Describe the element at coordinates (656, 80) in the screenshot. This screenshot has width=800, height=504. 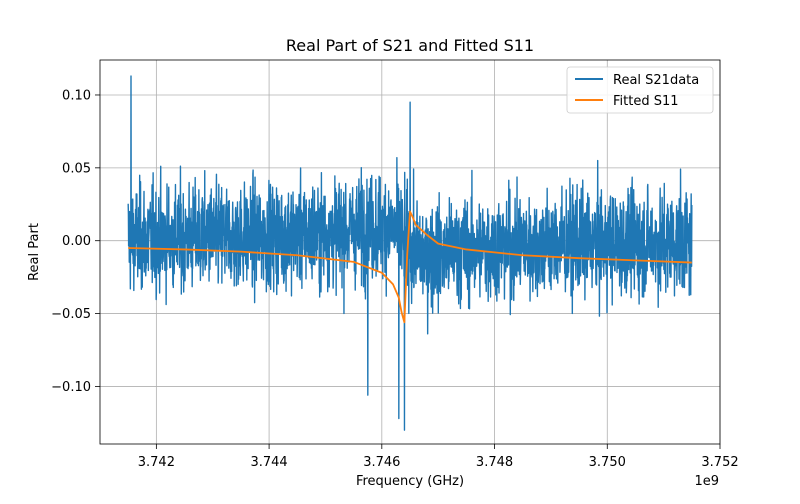
I see `legend-label-real-s21: Real S21data` at that location.